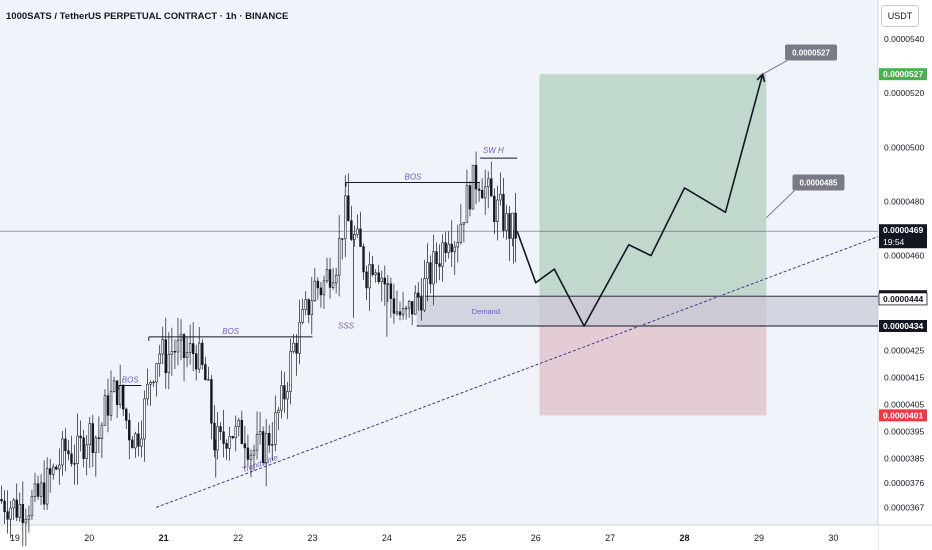 Image resolution: width=932 pixels, height=550 pixels. What do you see at coordinates (238, 538) in the screenshot?
I see `x-tick-label: 22` at bounding box center [238, 538].